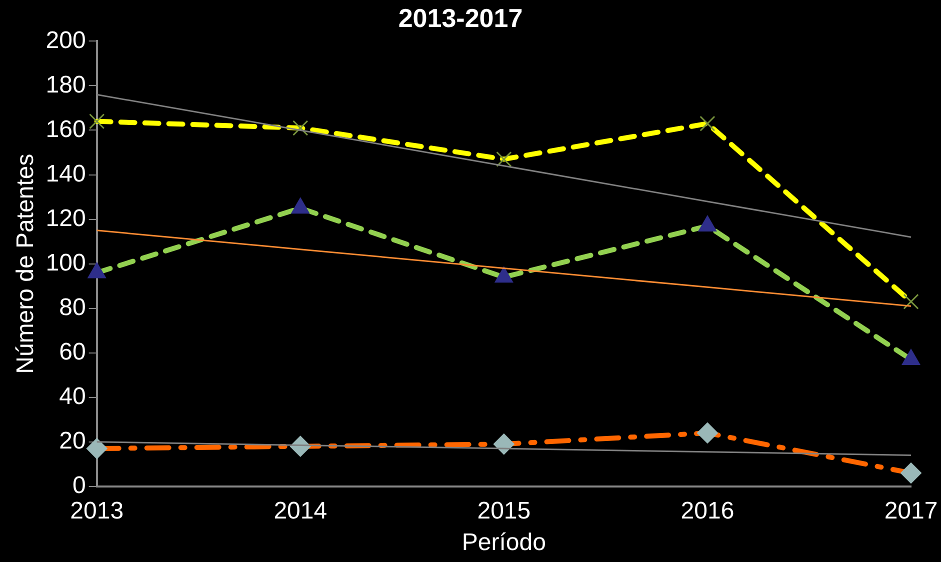 The width and height of the screenshot is (941, 562). I want to click on x-tick-label: 2013, so click(97, 510).